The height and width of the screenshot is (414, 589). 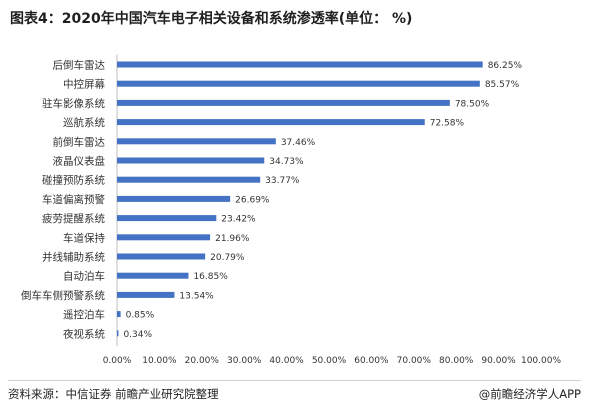 I want to click on x-tick-label-0: 0.00%, so click(x=117, y=361).